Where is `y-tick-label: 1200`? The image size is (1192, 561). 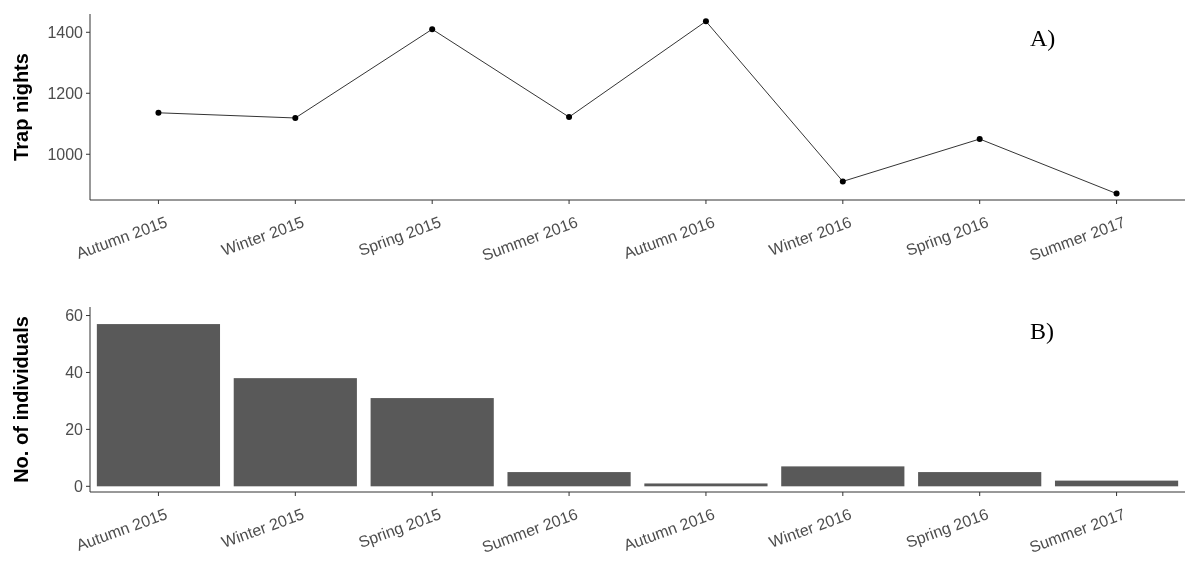
y-tick-label: 1200 is located at coordinates (65, 93).